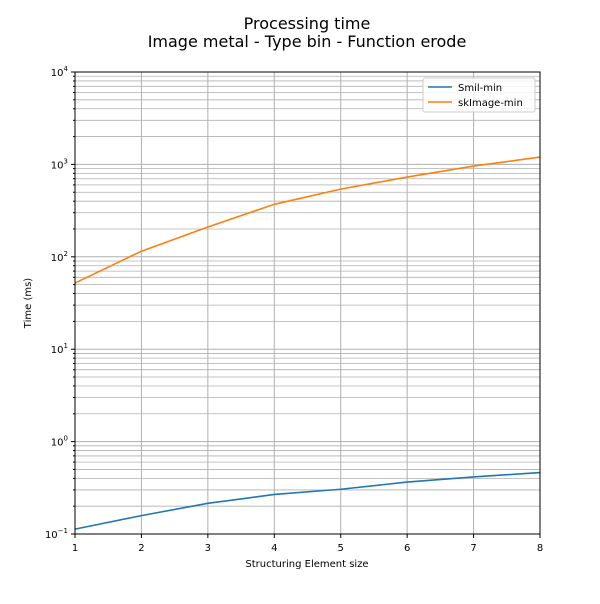 This screenshot has height=604, width=600. I want to click on y-tick-label: 10³, so click(59, 164).